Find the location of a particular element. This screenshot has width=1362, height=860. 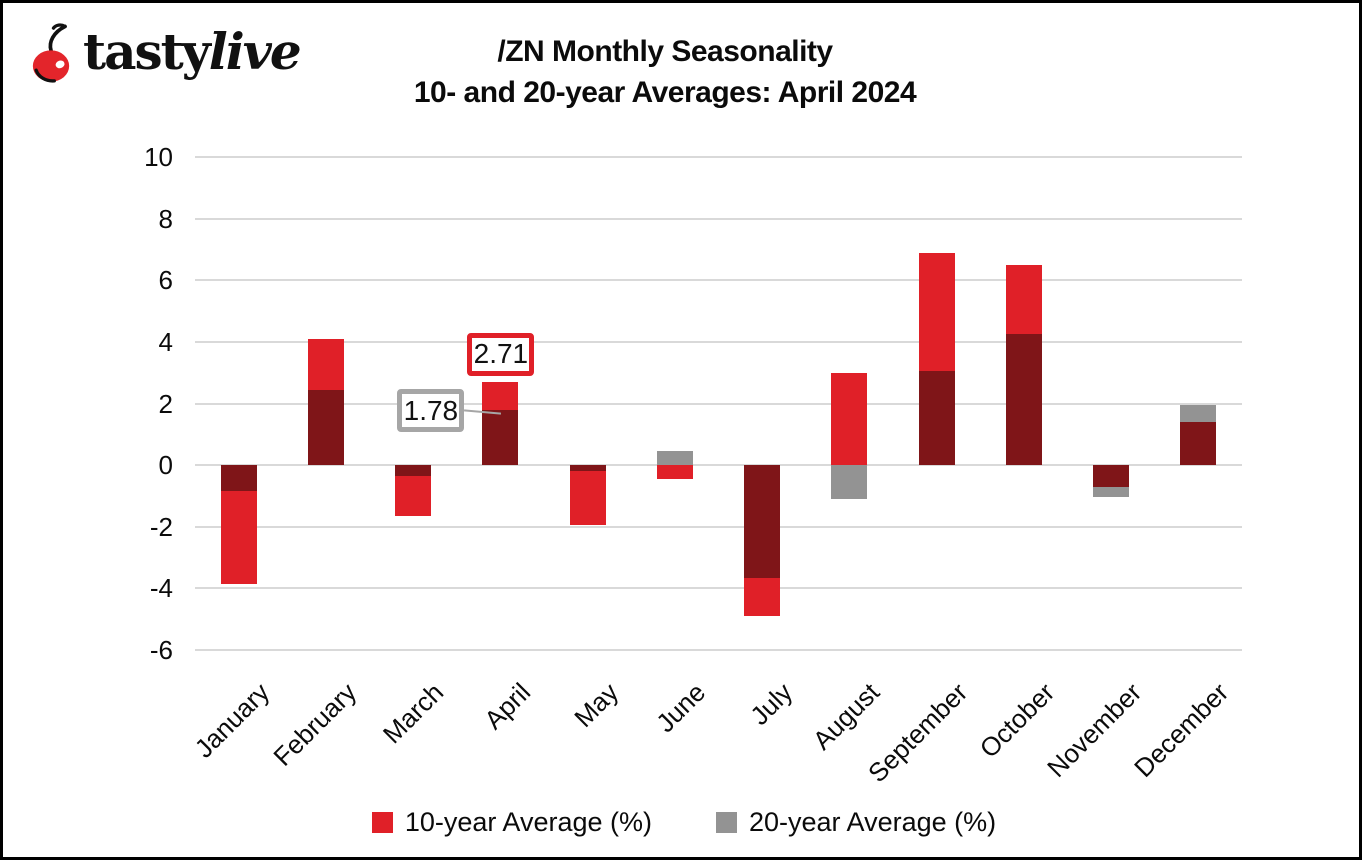

x-label-july: July is located at coordinates (771, 704).